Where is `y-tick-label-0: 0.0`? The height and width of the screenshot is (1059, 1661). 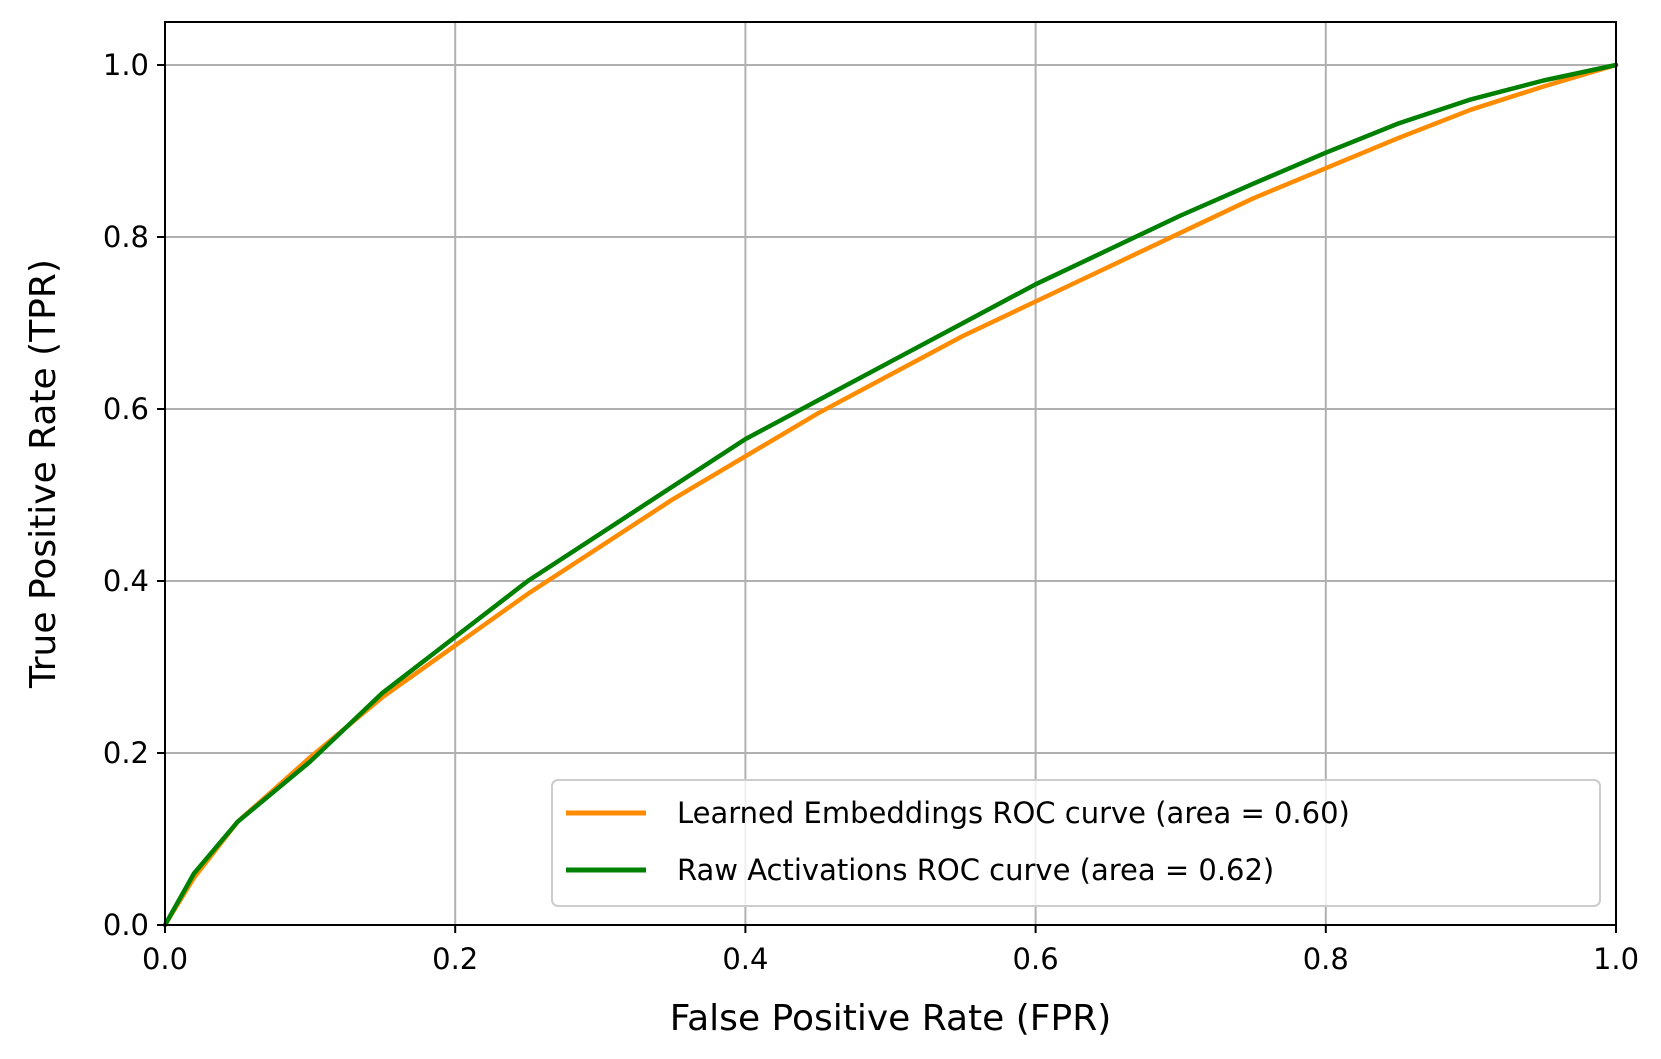
y-tick-label-0: 0.0 is located at coordinates (126, 925).